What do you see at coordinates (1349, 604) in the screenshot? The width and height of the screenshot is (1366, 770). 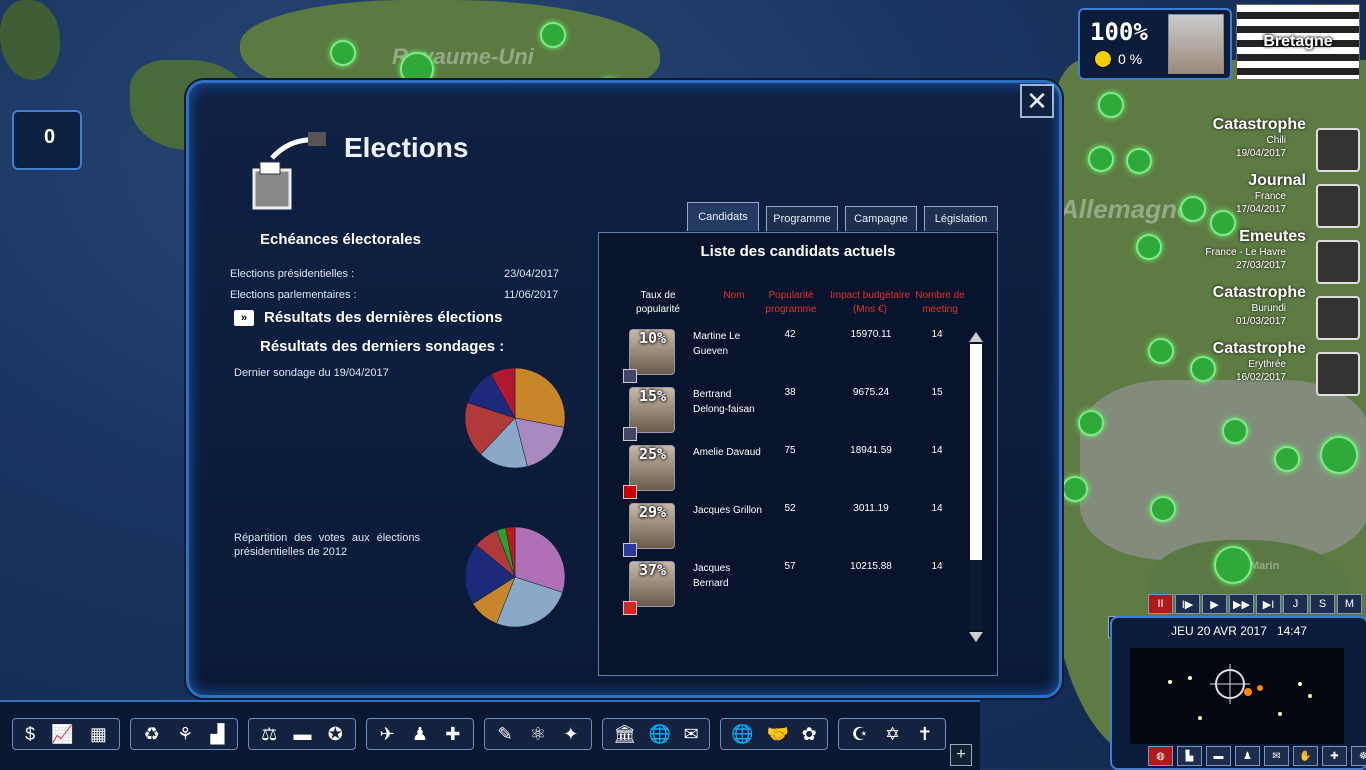 I see `month-button: M` at bounding box center [1349, 604].